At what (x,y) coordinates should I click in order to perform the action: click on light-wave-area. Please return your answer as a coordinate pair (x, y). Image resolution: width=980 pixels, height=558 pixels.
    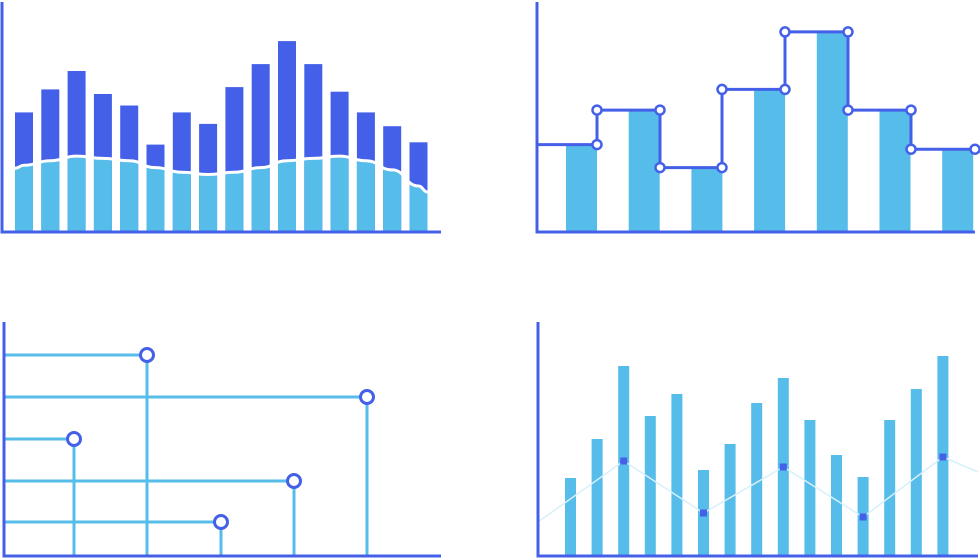
    Looking at the image, I should click on (221, 194).